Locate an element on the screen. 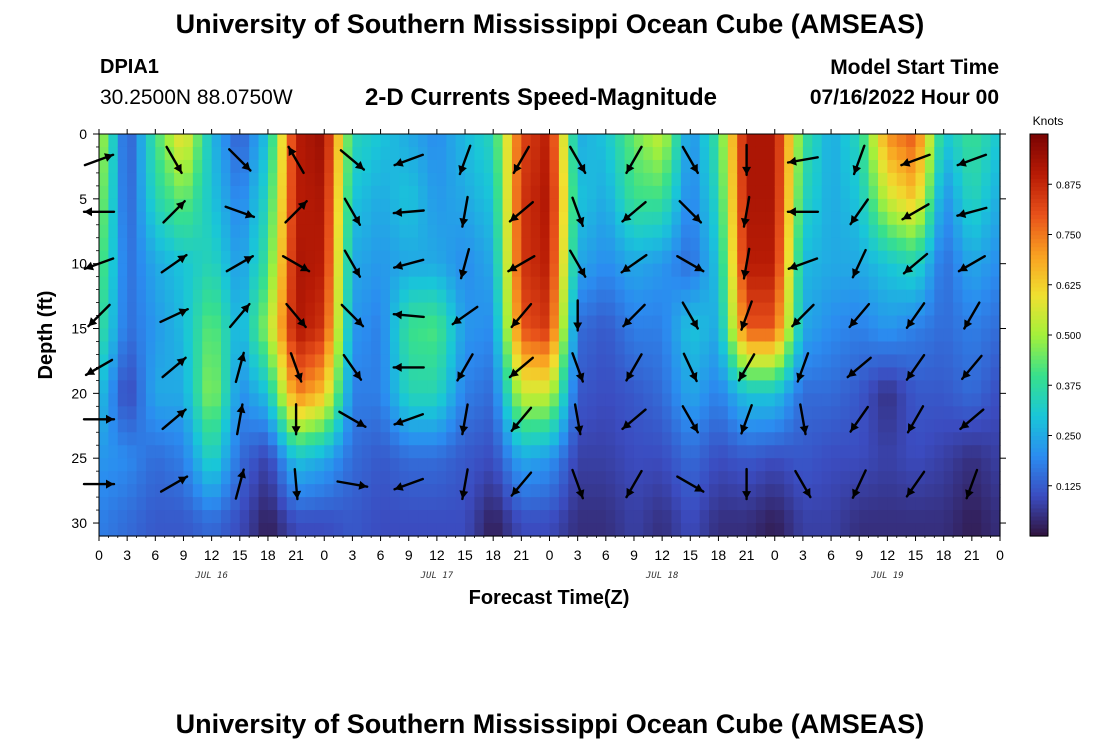 The image size is (1100, 750). x-tick-label: 12 is located at coordinates (437, 555).